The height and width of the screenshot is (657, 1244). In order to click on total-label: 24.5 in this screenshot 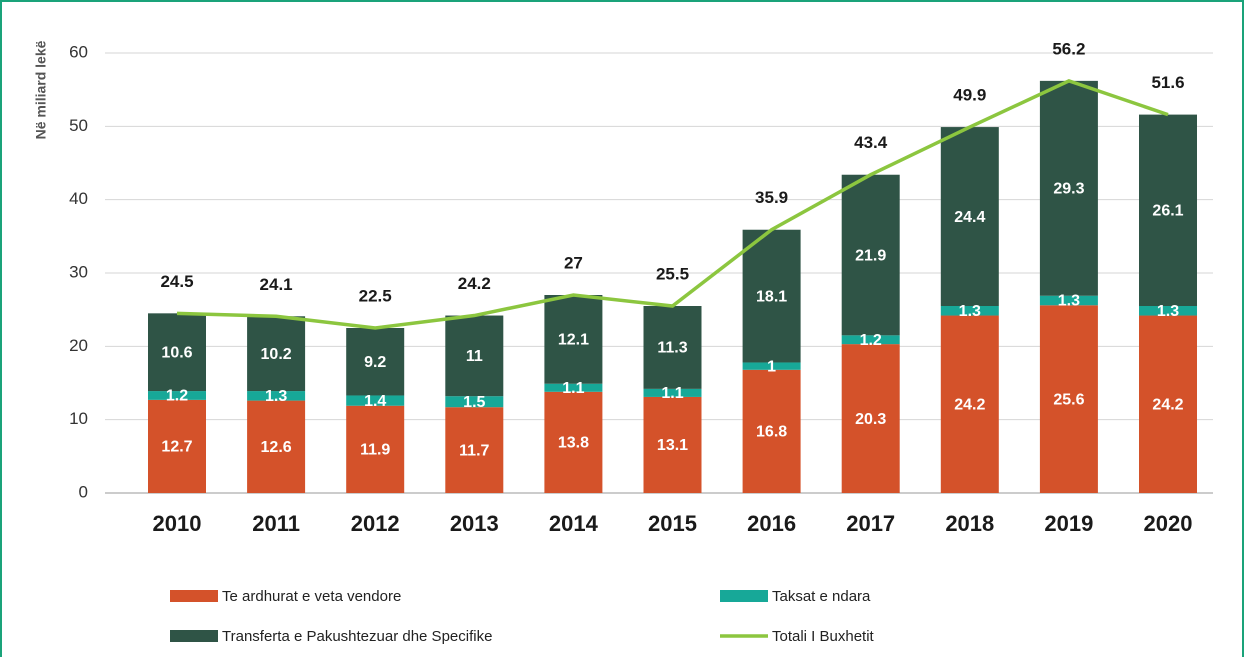, I will do `click(176, 281)`.